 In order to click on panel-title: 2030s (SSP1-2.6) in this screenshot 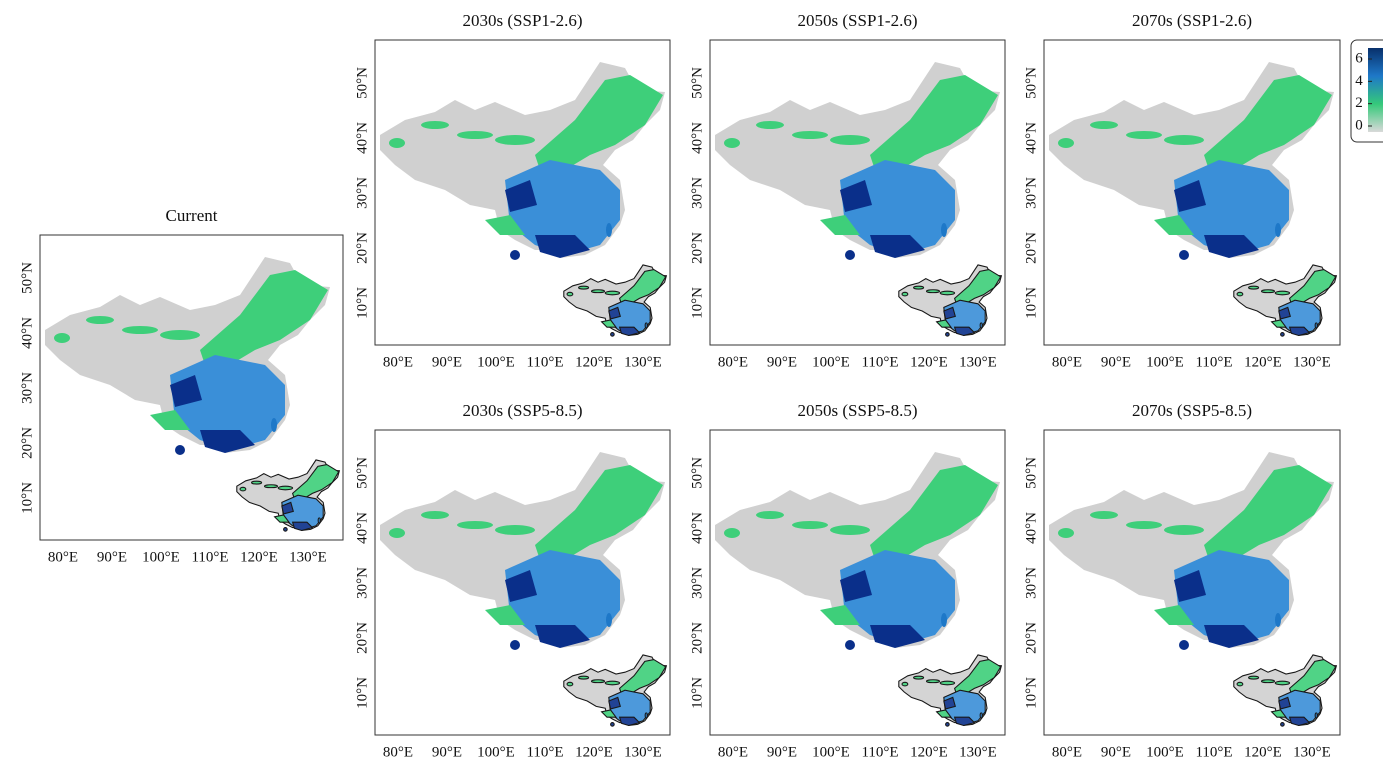, I will do `click(523, 20)`.